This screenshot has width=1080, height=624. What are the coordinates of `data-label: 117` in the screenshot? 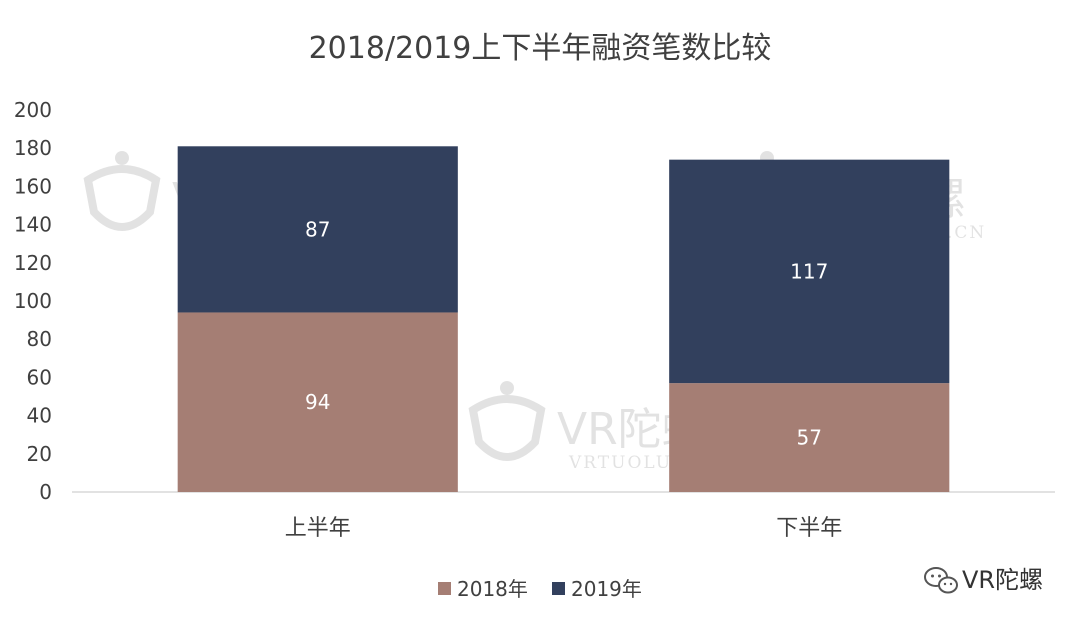 It's located at (809, 271).